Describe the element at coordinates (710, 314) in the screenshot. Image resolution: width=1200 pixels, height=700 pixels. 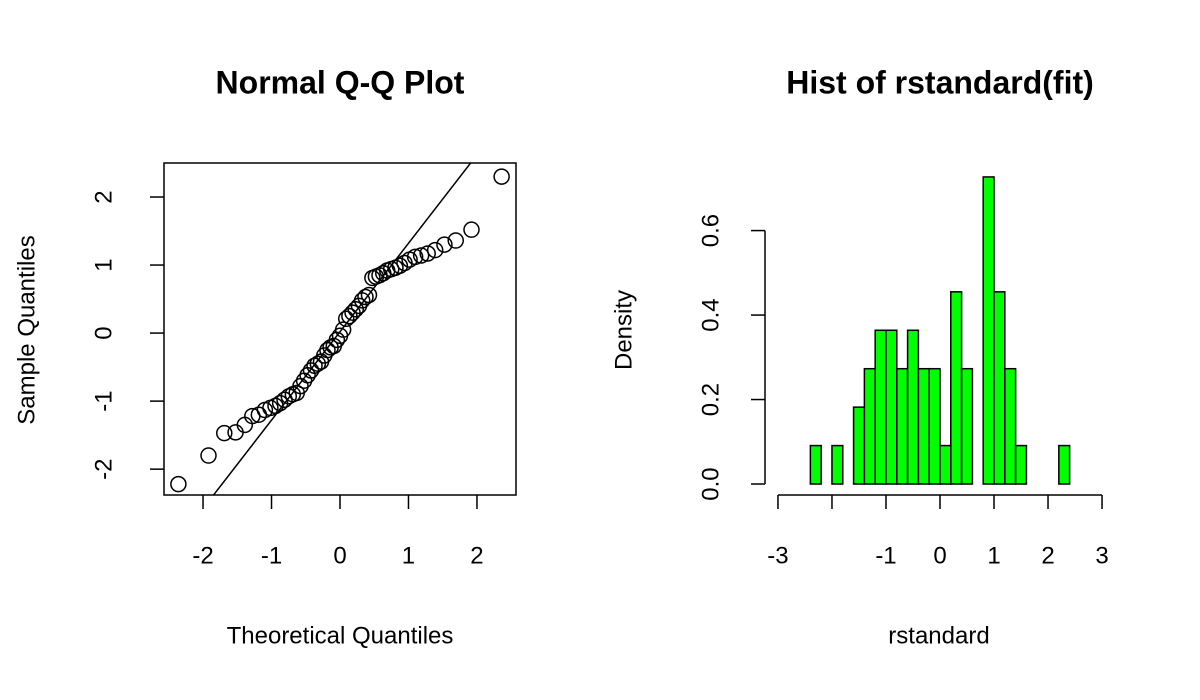
I see `y-tick-label: 0.4` at that location.